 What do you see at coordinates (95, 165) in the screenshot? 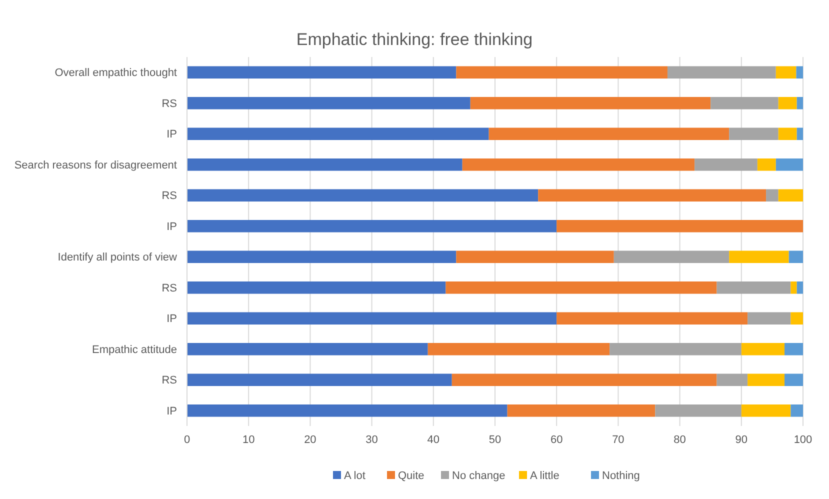
I see `y-tick-label: Search reasons for disagreement` at bounding box center [95, 165].